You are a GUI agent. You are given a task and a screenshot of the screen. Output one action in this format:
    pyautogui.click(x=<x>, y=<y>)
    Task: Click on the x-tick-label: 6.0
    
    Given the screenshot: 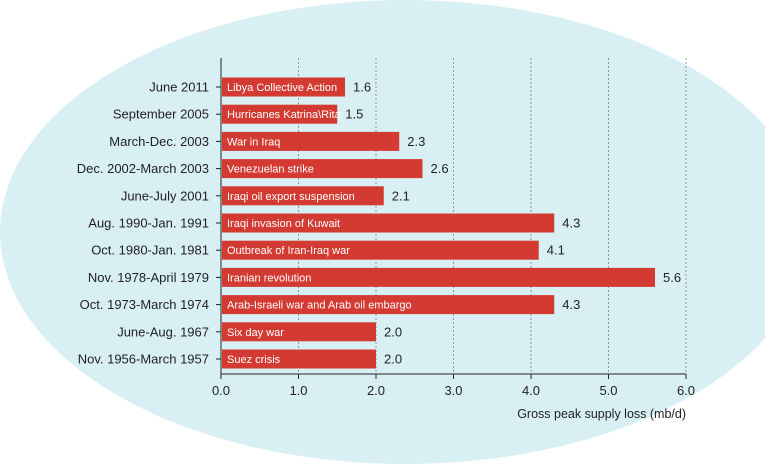 What is the action you would take?
    pyautogui.click(x=686, y=390)
    